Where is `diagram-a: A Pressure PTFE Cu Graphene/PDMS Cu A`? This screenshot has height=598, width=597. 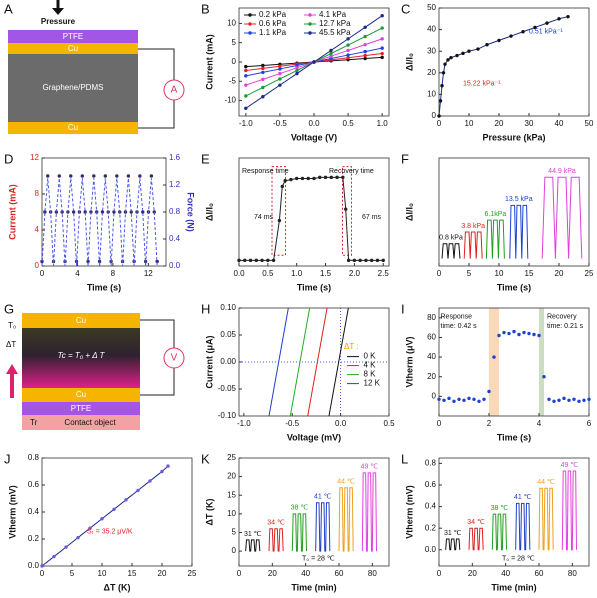
diagram-a: A Pressure PTFE Cu Graphene/PDMS Cu A is located at coordinates (94, 67).